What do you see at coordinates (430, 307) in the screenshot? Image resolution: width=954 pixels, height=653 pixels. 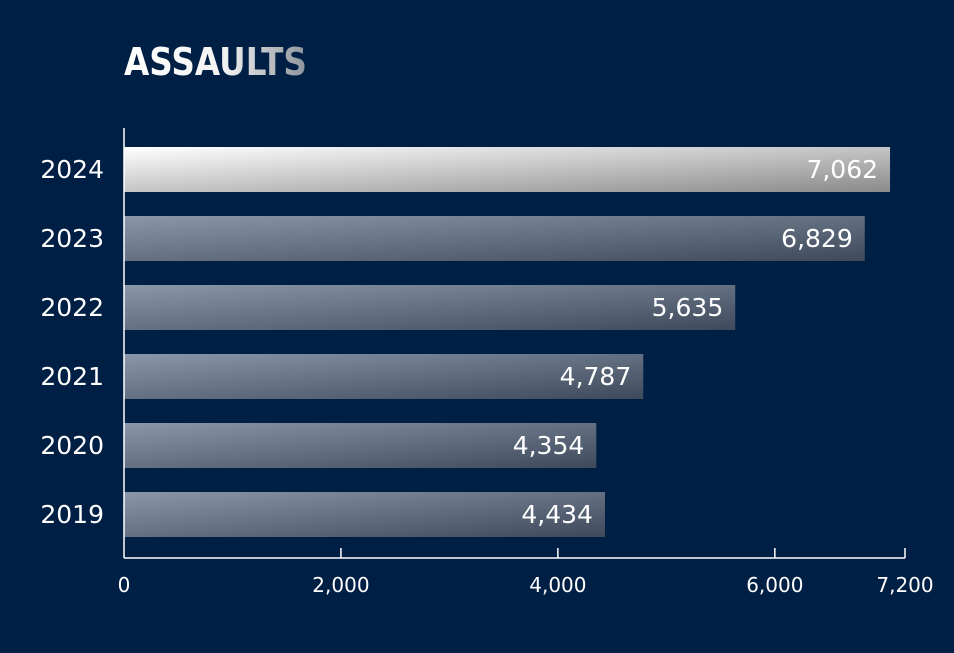 I see `bar-2022` at bounding box center [430, 307].